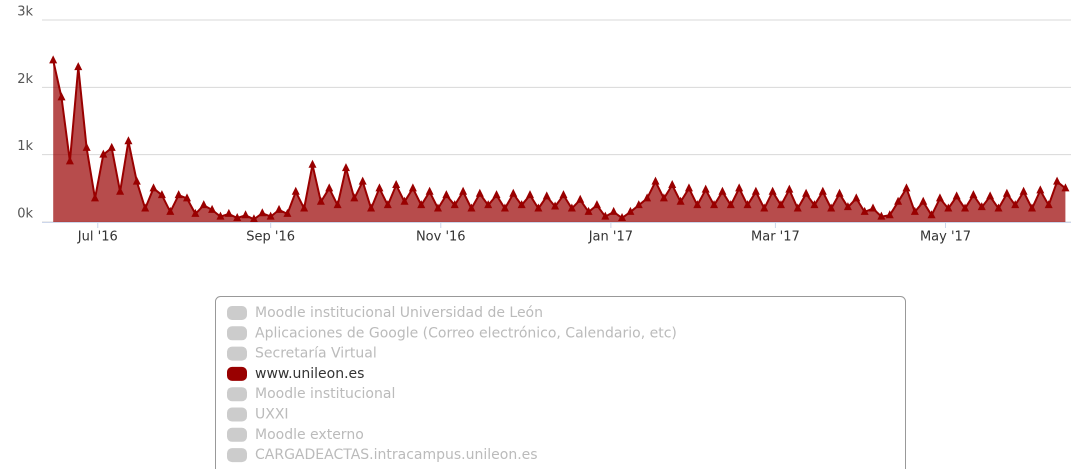  I want to click on y-tick-label: 1k, so click(25, 146).